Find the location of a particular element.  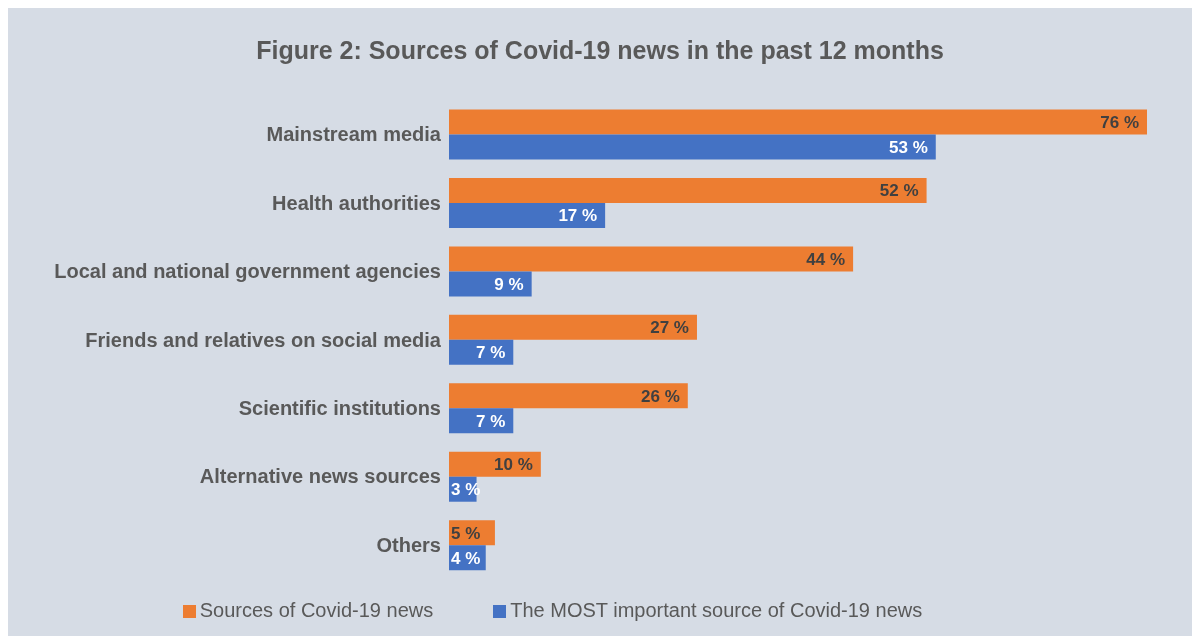

y-tick-label: Health authorities is located at coordinates (356, 202).